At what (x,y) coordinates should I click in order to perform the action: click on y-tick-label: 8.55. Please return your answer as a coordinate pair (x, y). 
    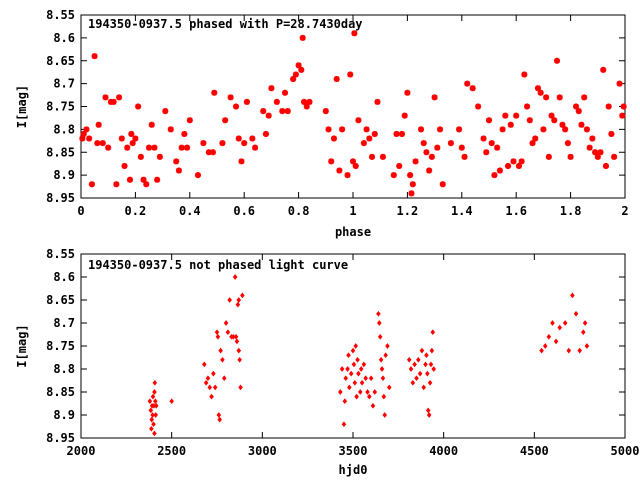
    Looking at the image, I should click on (60, 15).